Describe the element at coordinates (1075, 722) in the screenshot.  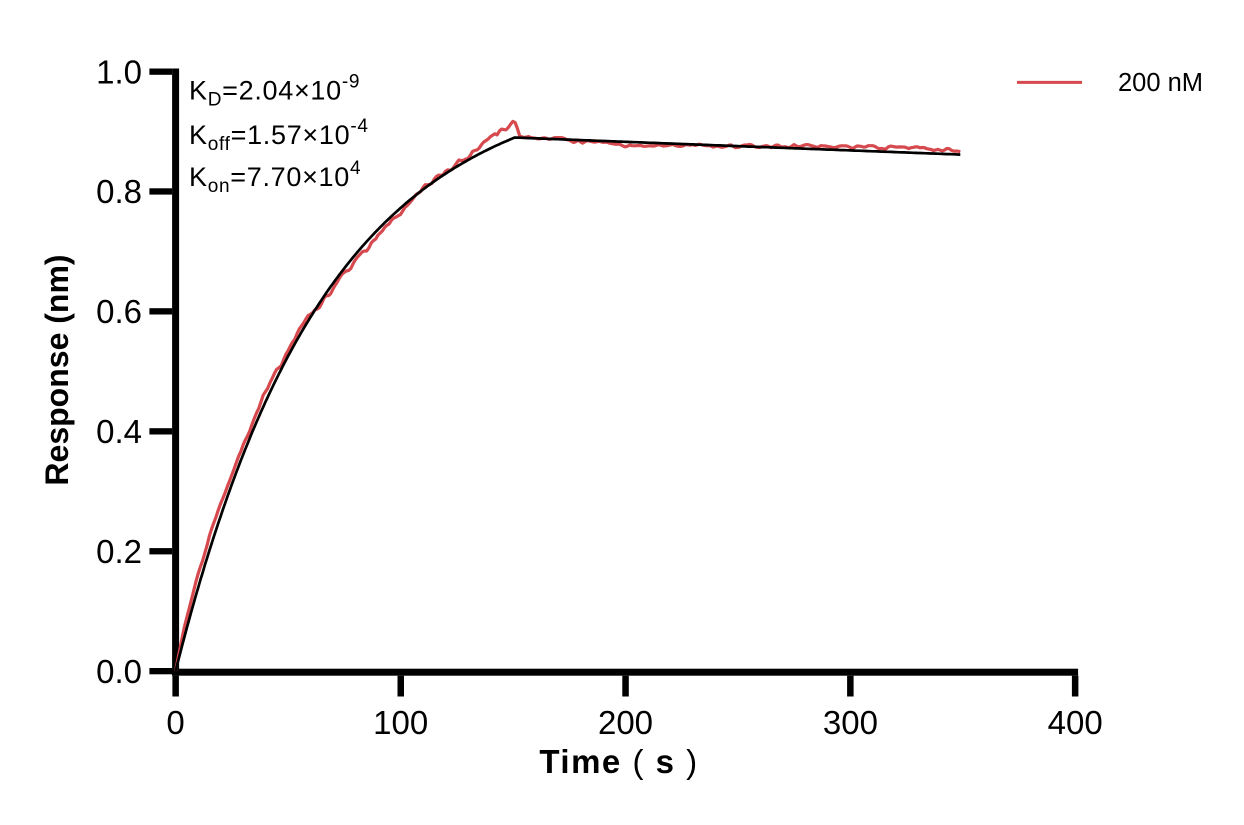
I see `svg-text: 400` at that location.